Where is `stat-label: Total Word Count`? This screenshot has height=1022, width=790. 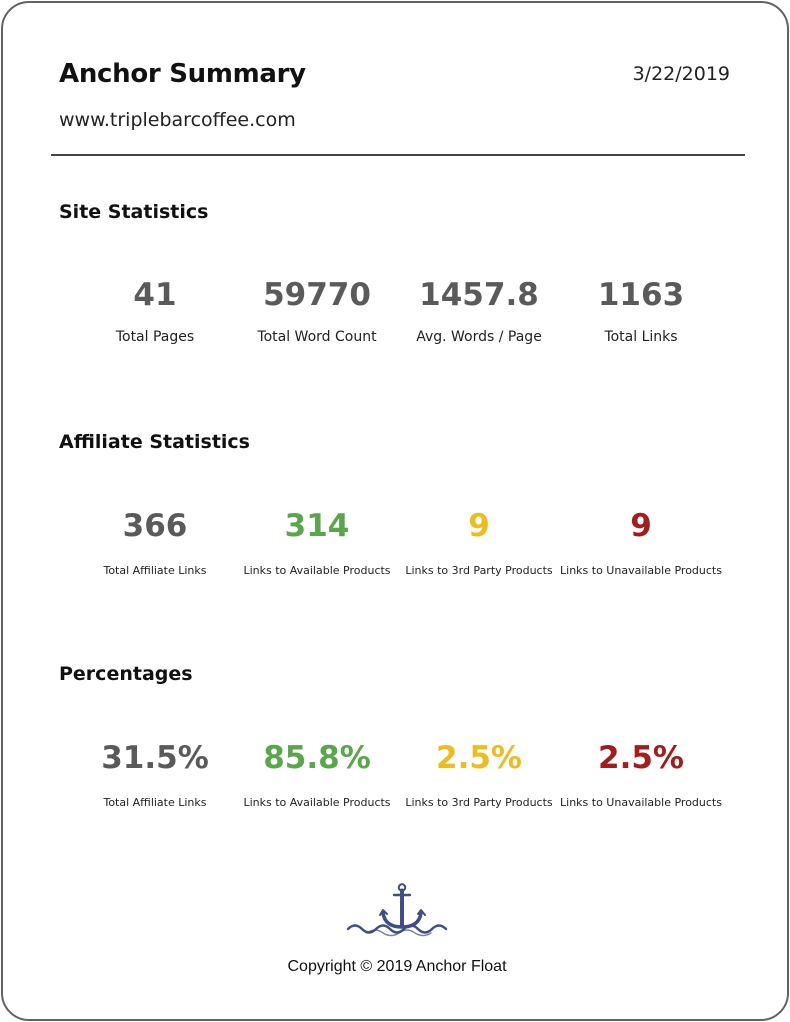
stat-label: Total Word Count is located at coordinates (317, 337).